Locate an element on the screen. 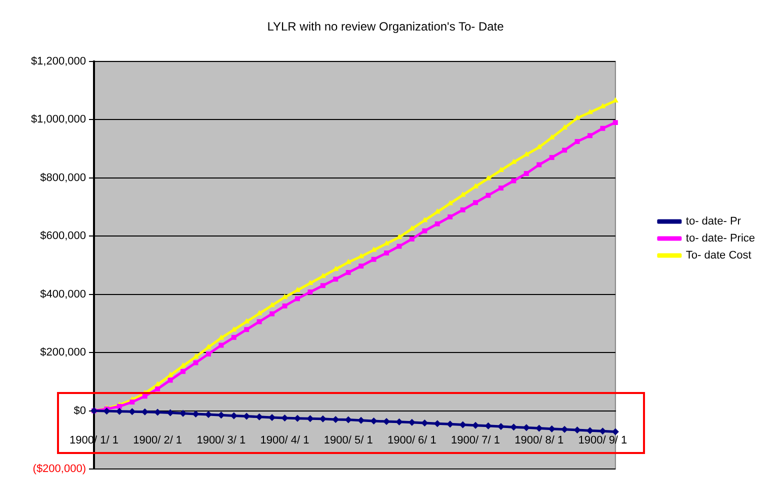 Image resolution: width=765 pixels, height=481 pixels. chart-title: LYLR with no review Organization's To- Date is located at coordinates (385, 27).